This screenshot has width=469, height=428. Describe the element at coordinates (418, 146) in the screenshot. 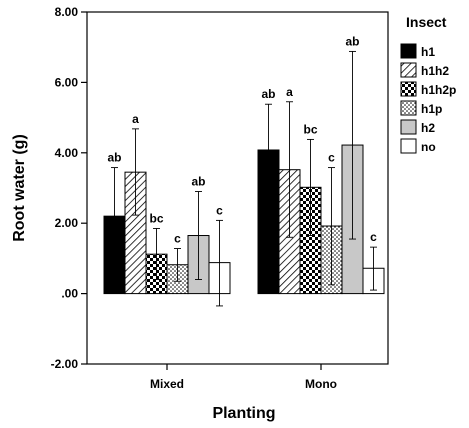

I see `legend-item-no: no` at that location.